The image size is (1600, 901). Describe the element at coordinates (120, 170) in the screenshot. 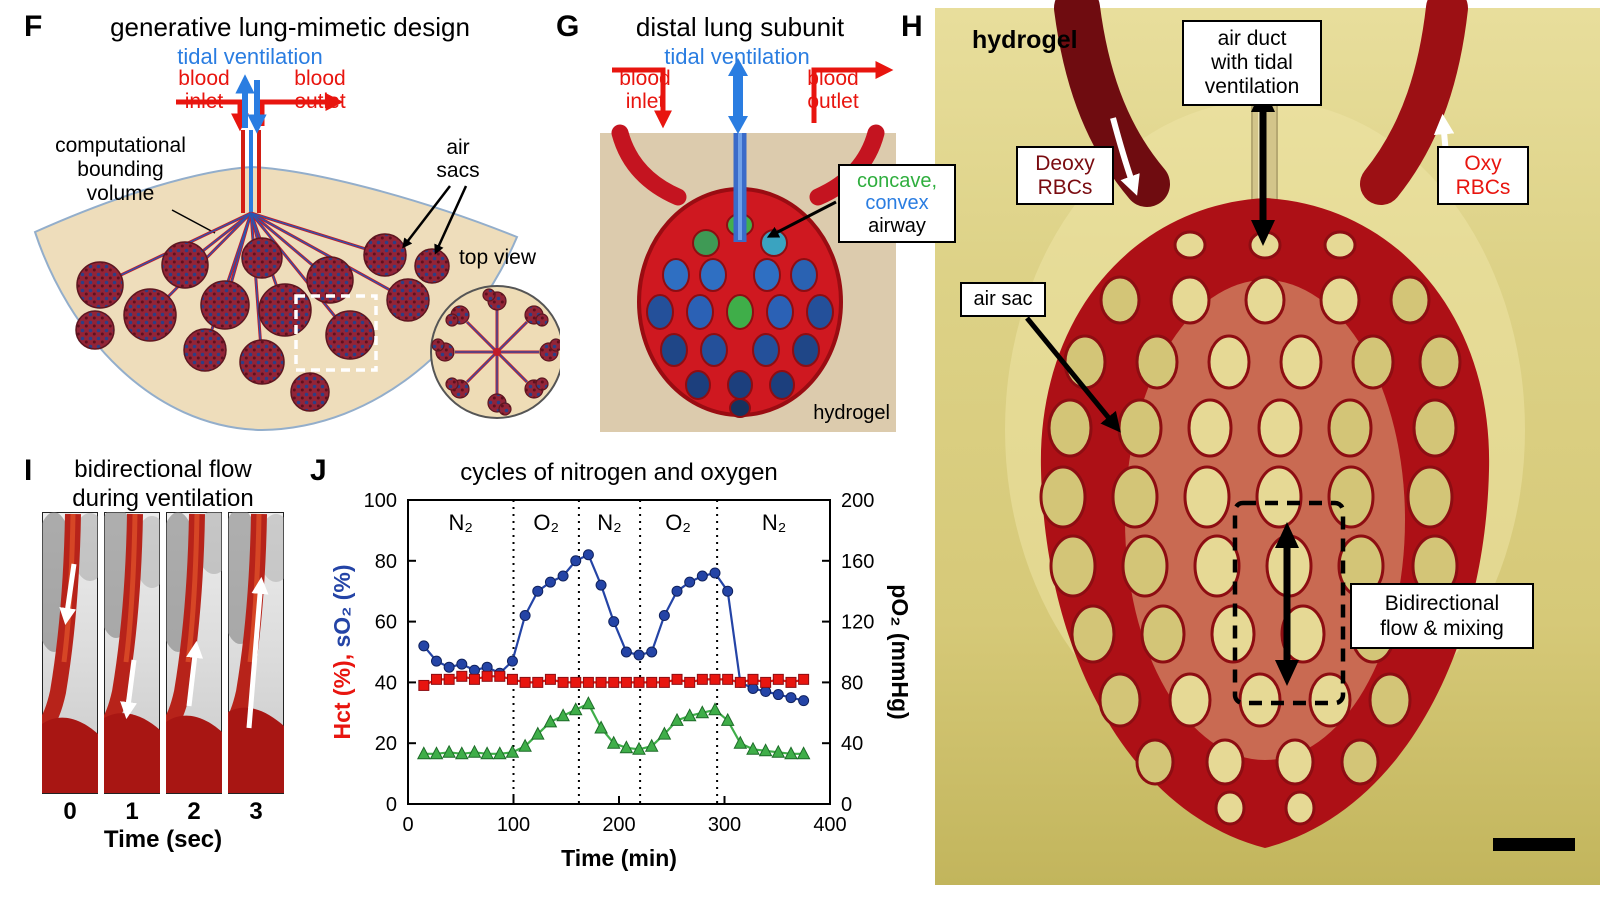

I see `bounding-volume-label: computational bounding volume` at that location.